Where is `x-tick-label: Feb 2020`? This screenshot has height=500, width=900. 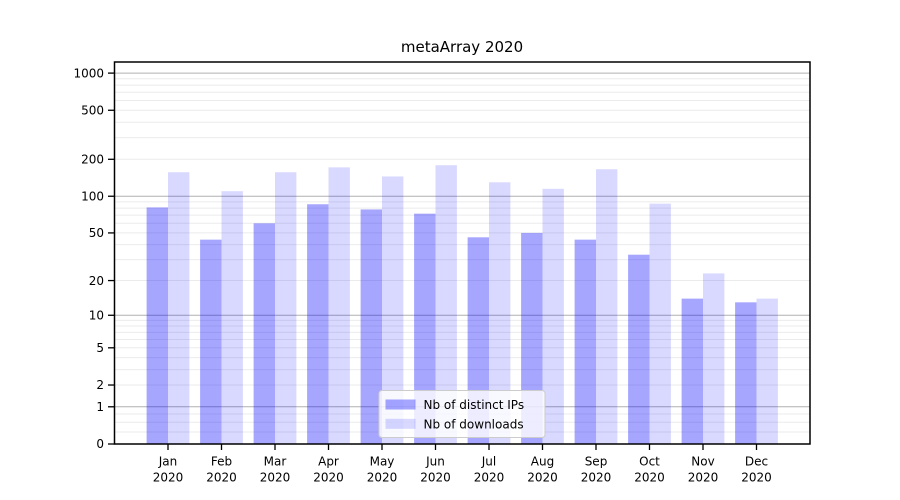
x-tick-label: Feb 2020 is located at coordinates (221, 470).